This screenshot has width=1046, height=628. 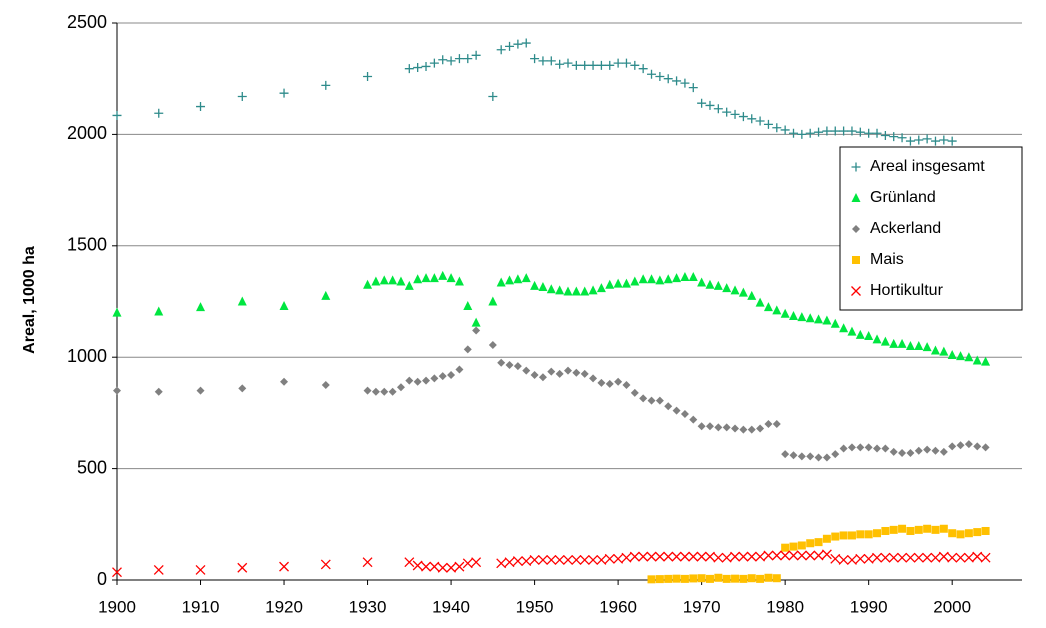 I want to click on legend-label: Areal insgesamt, so click(x=927, y=166).